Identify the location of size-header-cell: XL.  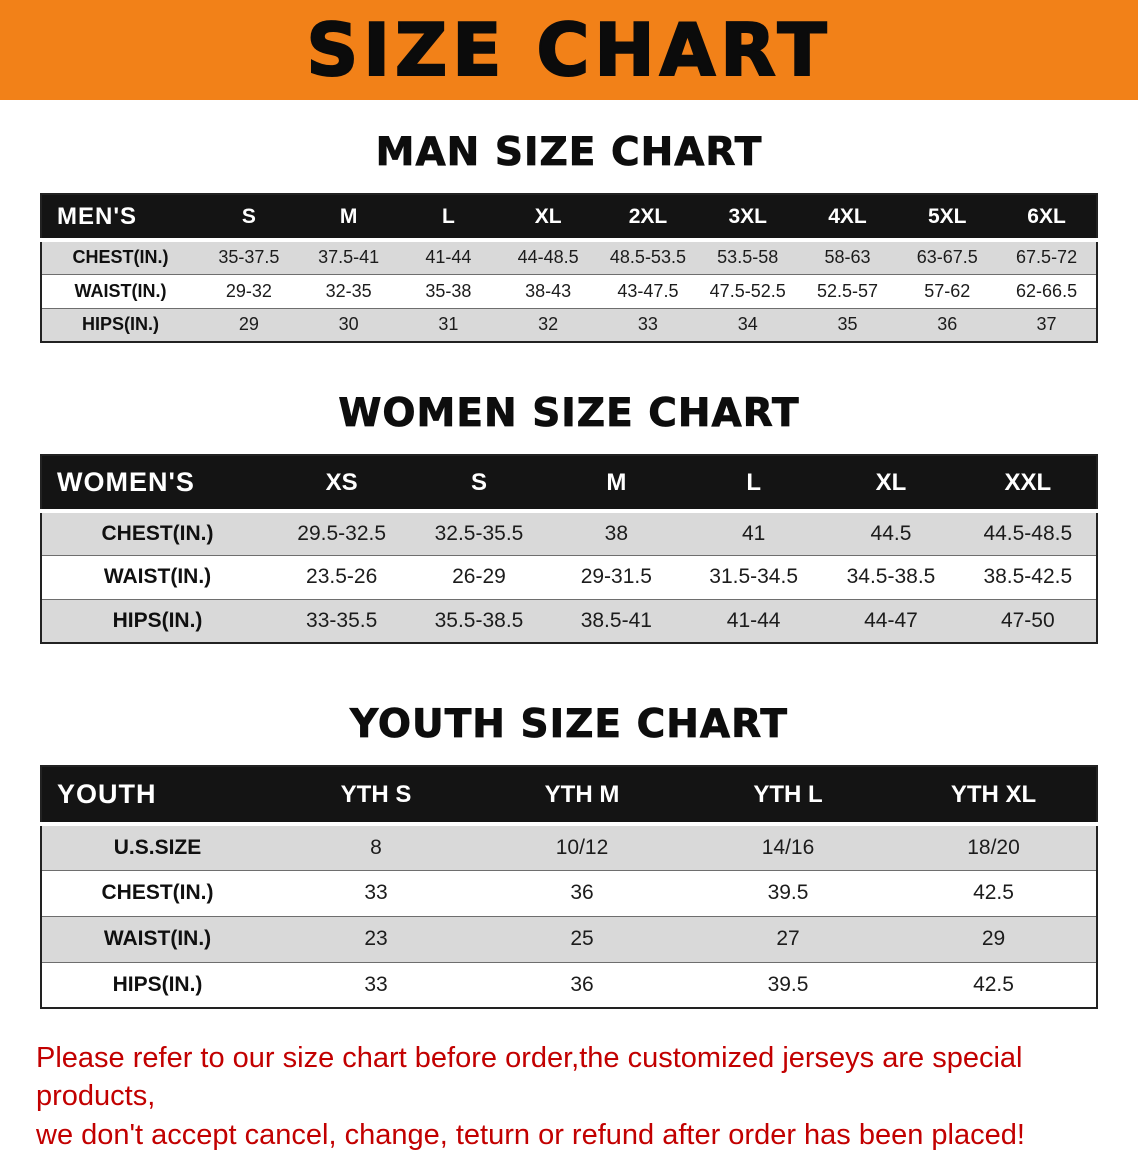
(548, 218).